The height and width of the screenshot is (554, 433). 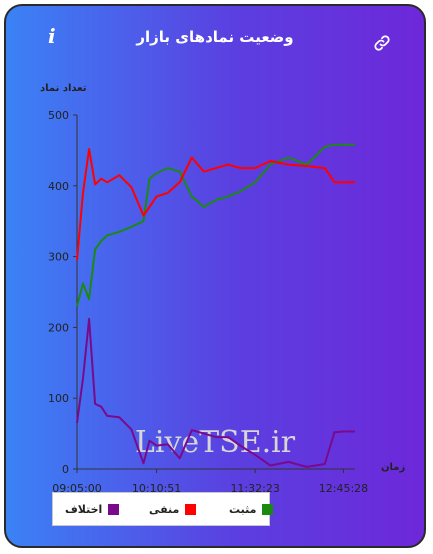 I want to click on legend-swatch-negative, so click(x=191, y=509).